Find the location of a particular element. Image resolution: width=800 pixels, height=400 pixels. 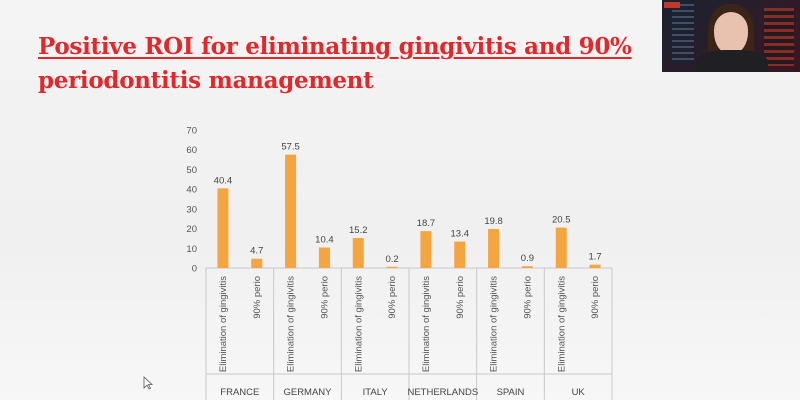

x-axis-group-label: SPAIN is located at coordinates (511, 392).